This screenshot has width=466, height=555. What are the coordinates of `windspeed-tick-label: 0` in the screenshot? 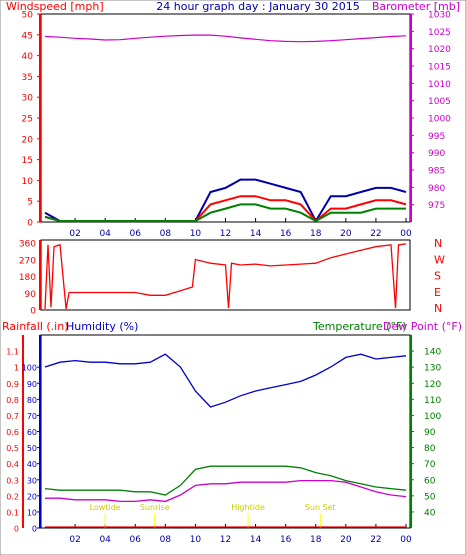 It's located at (30, 224).